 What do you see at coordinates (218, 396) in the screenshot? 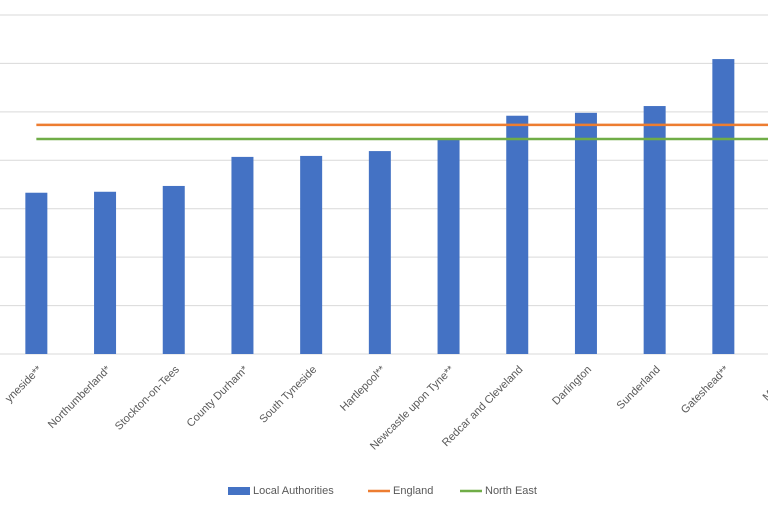
I see `x-tick-label: County Durham*` at bounding box center [218, 396].